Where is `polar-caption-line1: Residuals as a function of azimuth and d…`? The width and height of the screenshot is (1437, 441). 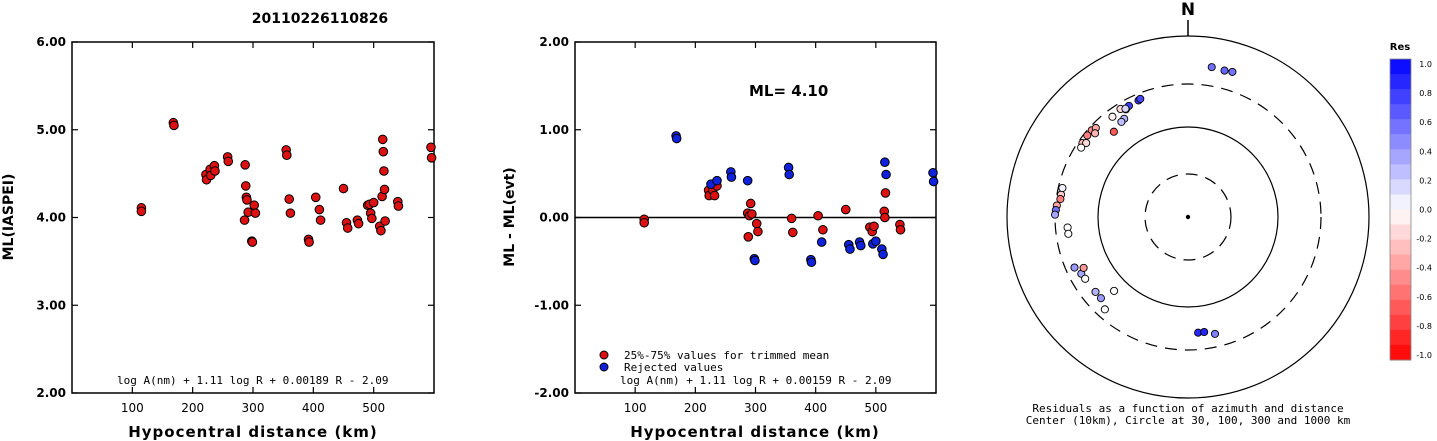
polar-caption-line1: Residuals as a function of azimuth and d… is located at coordinates (1187, 408).